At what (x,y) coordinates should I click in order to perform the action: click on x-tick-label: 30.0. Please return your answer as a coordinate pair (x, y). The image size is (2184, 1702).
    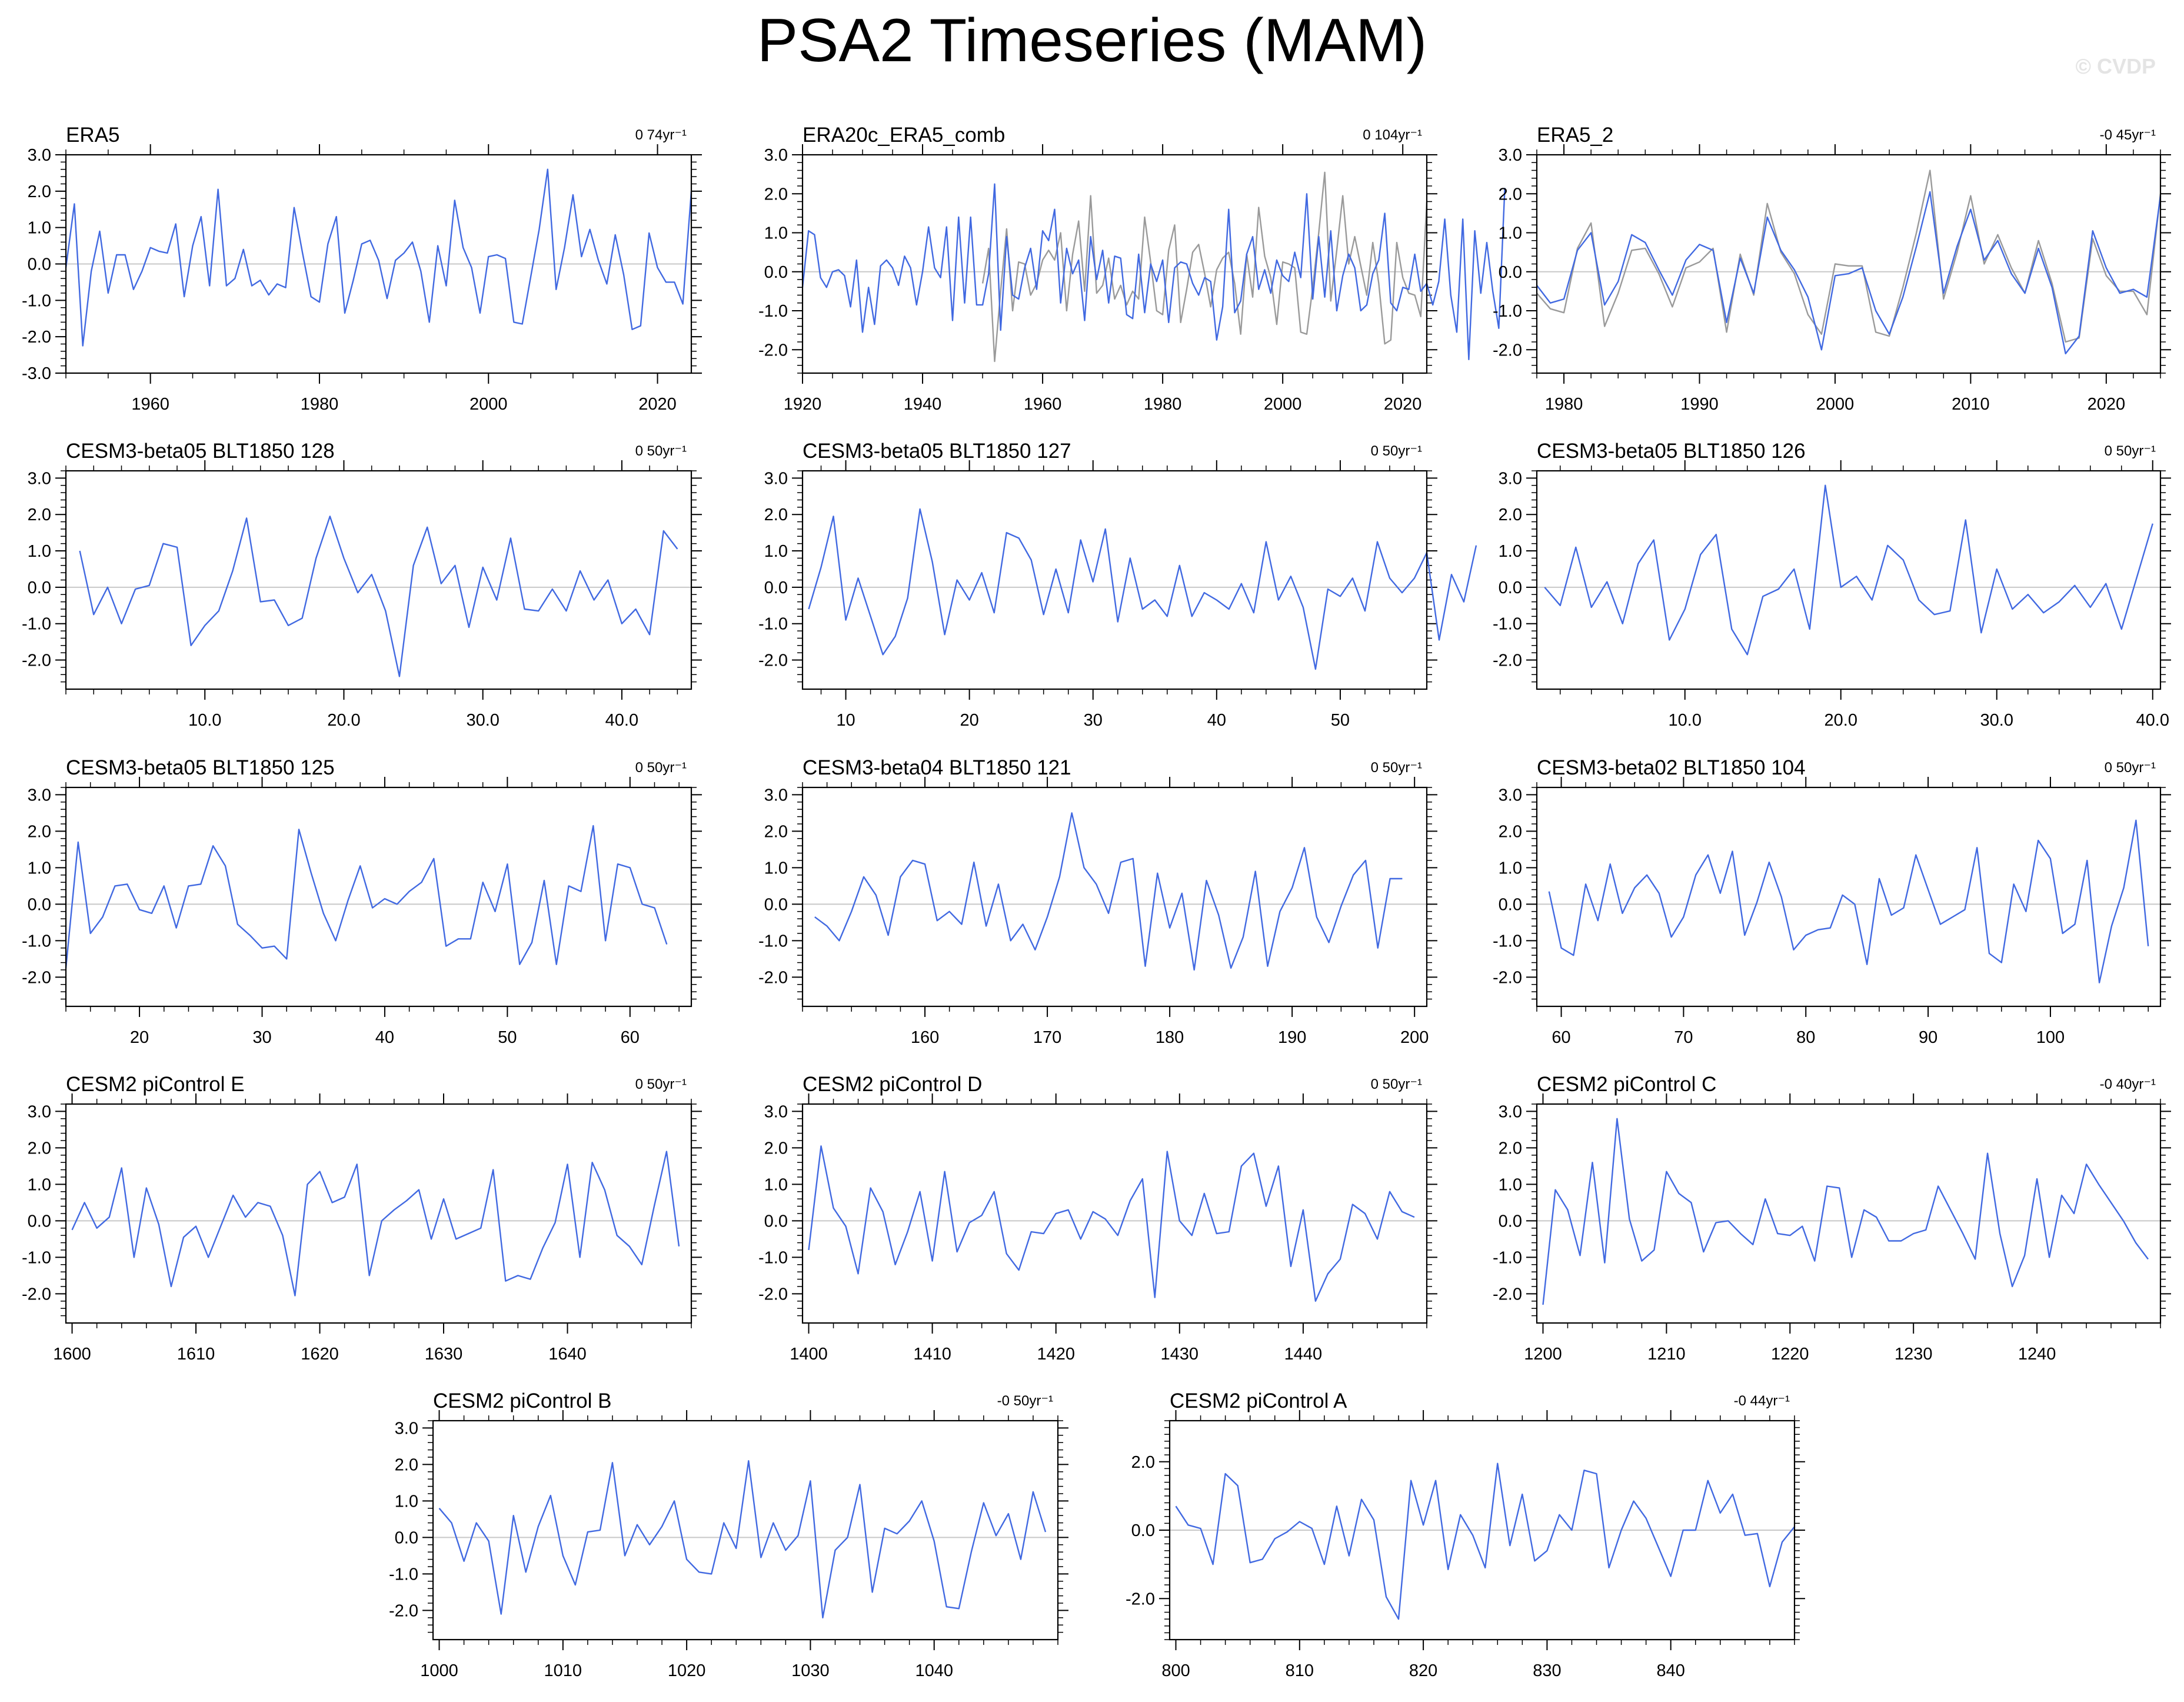
    Looking at the image, I should click on (482, 720).